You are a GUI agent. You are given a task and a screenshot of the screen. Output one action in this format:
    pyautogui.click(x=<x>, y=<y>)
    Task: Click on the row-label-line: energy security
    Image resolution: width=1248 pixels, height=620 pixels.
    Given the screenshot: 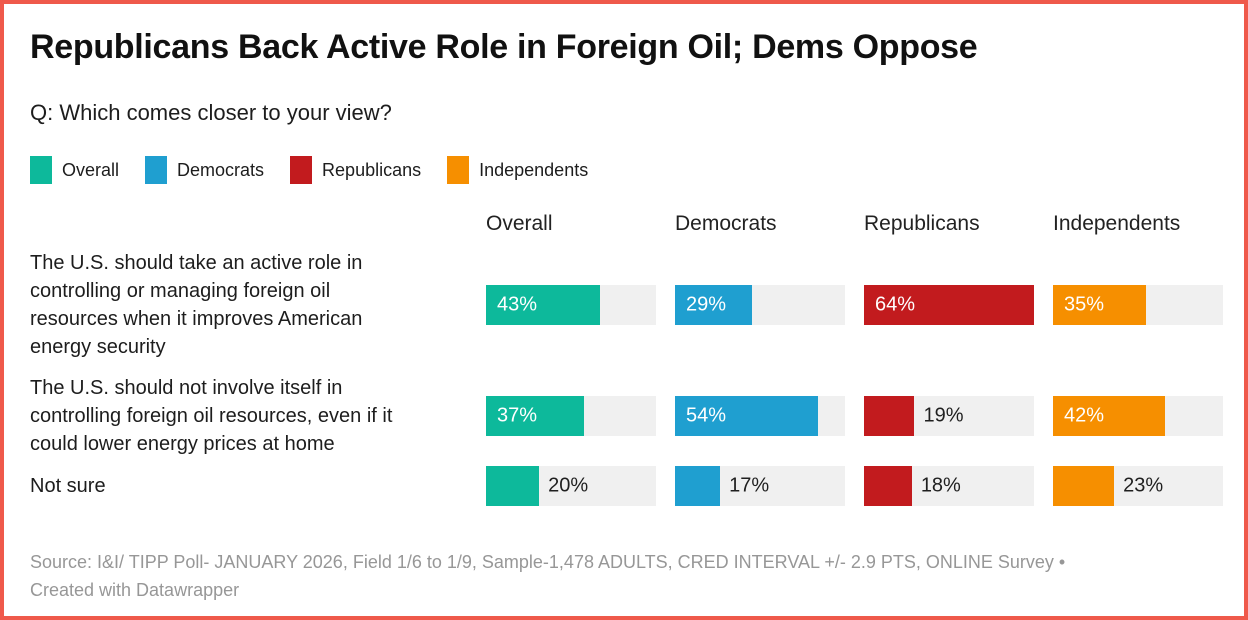 What is the action you would take?
    pyautogui.click(x=98, y=347)
    